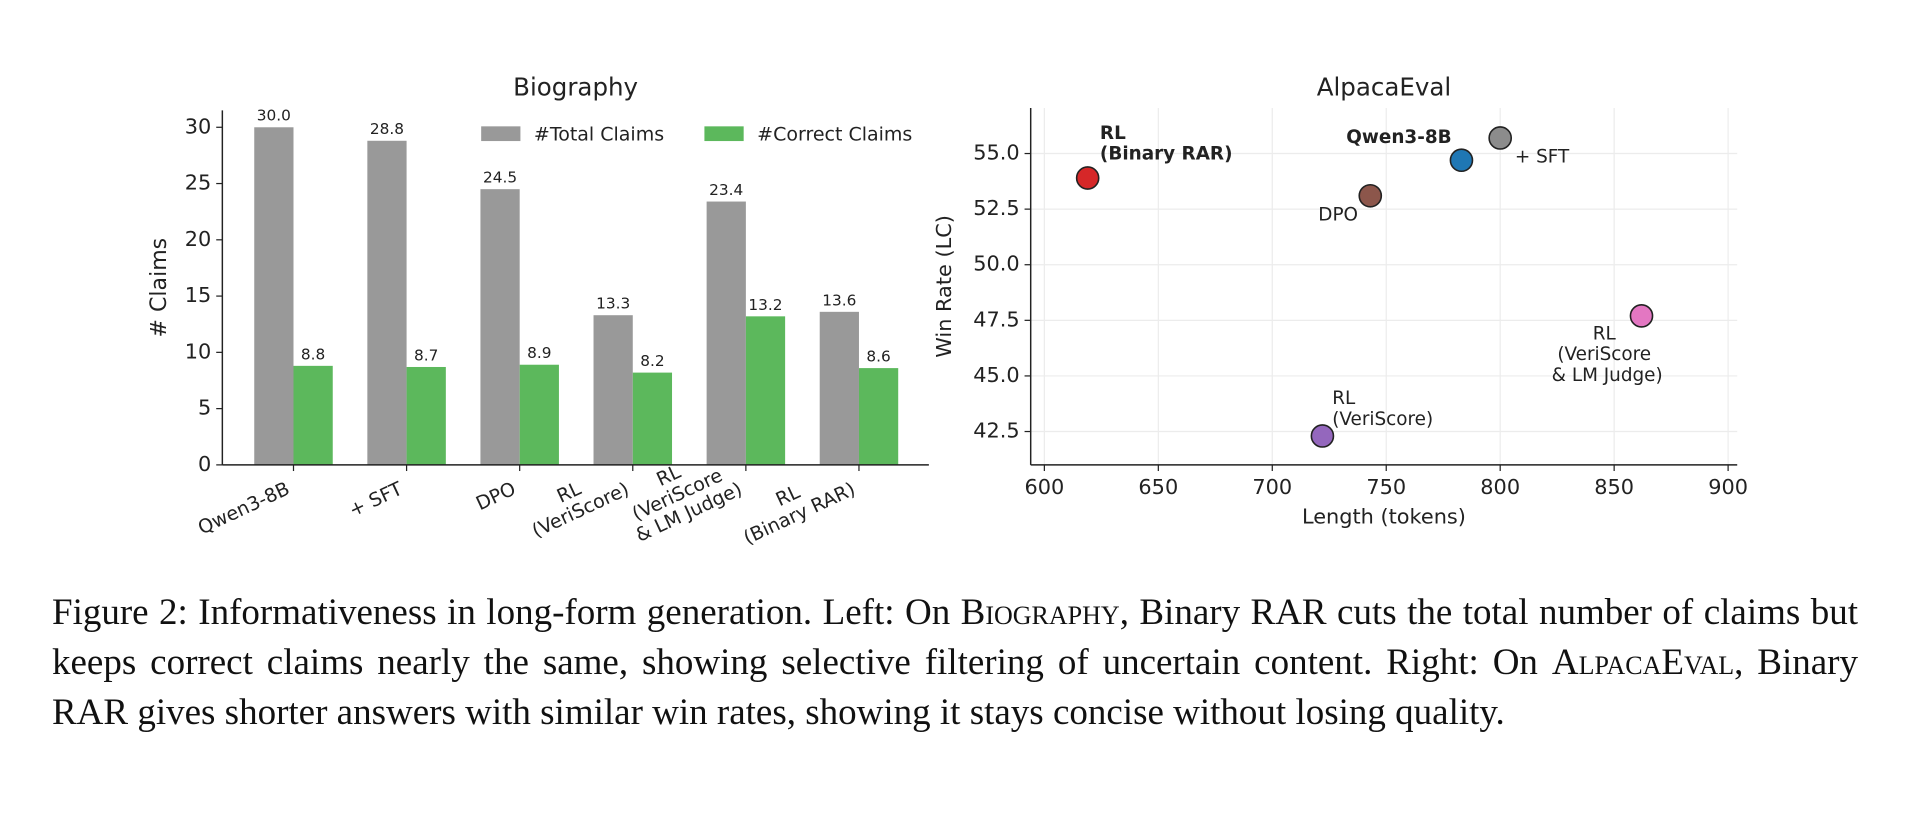  Describe the element at coordinates (198, 239) in the screenshot. I see `y-tick-label: 20` at that location.